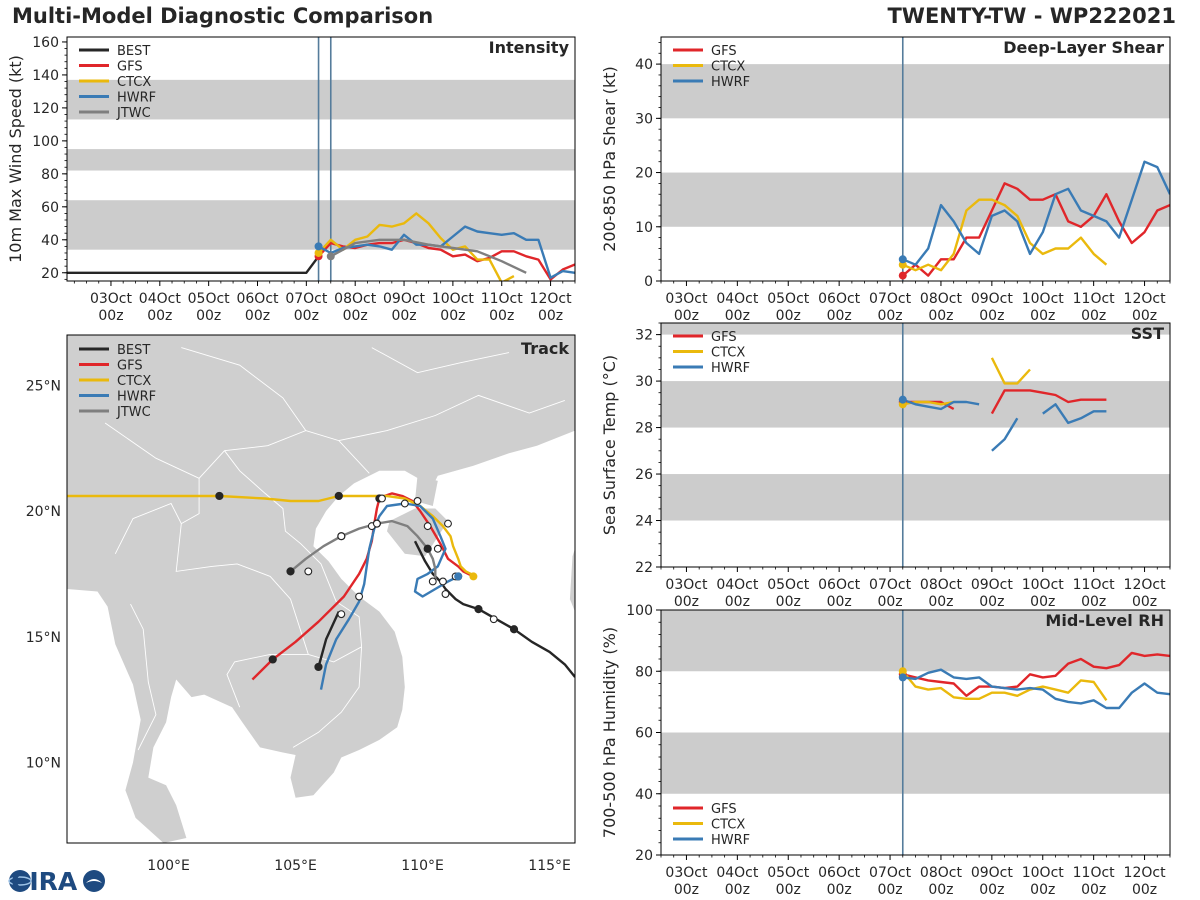 Image resolution: width=1200 pixels, height=900 pixels. What do you see at coordinates (788, 873) in the screenshot?
I see `rh-xtick-date-2: 05Oct` at bounding box center [788, 873].